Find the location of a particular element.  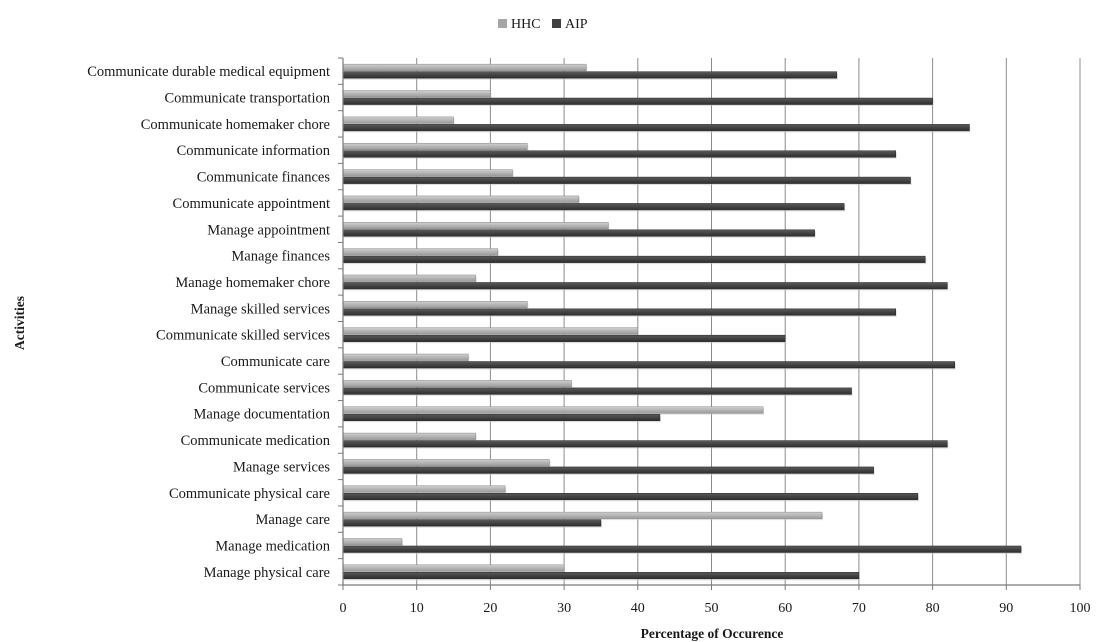

x-tick-label: 90 is located at coordinates (1006, 608).